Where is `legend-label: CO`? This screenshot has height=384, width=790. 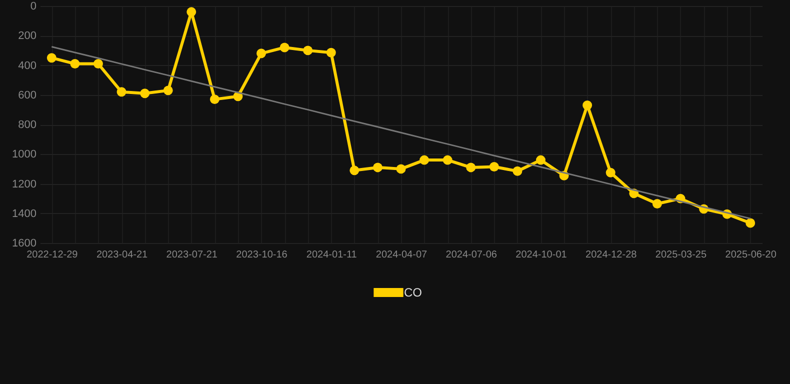 legend-label: CO is located at coordinates (413, 293).